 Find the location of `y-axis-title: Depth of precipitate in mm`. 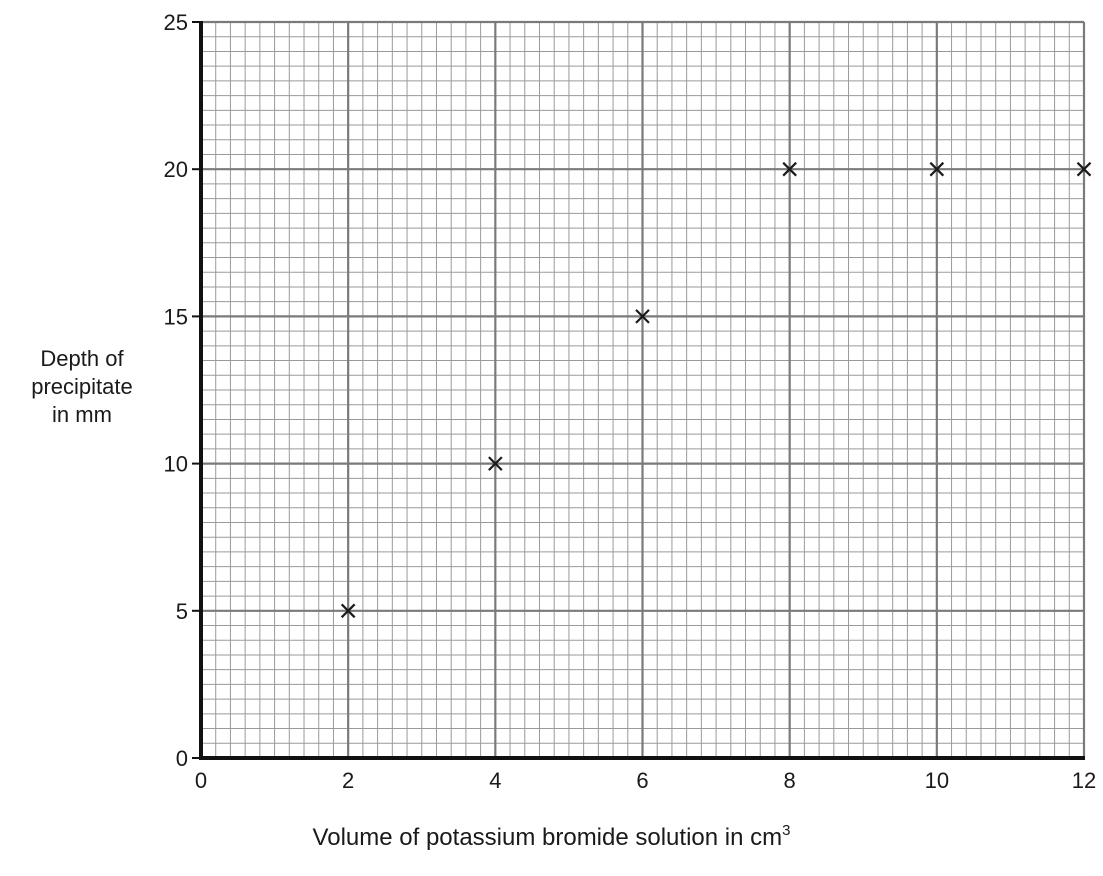

y-axis-title: Depth of precipitate in mm is located at coordinates (82, 386).